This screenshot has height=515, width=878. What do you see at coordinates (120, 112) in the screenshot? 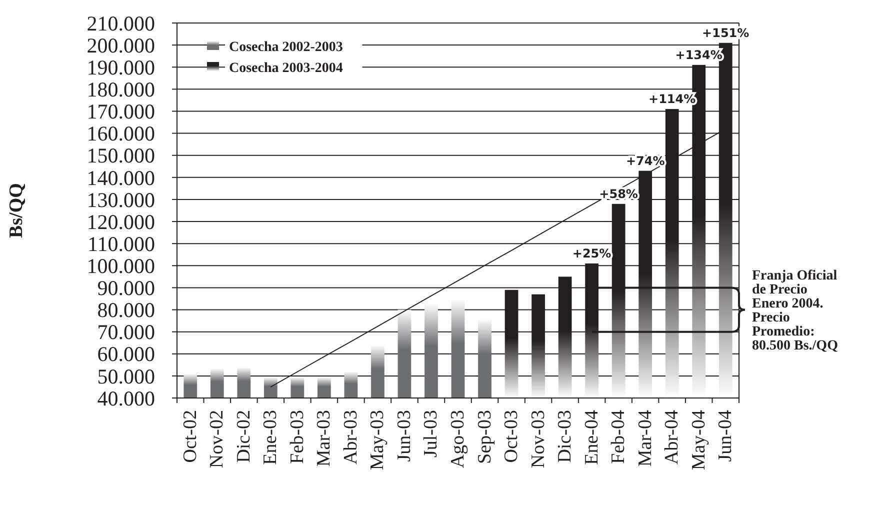
I see `y-tick-label: 170.000` at bounding box center [120, 112].